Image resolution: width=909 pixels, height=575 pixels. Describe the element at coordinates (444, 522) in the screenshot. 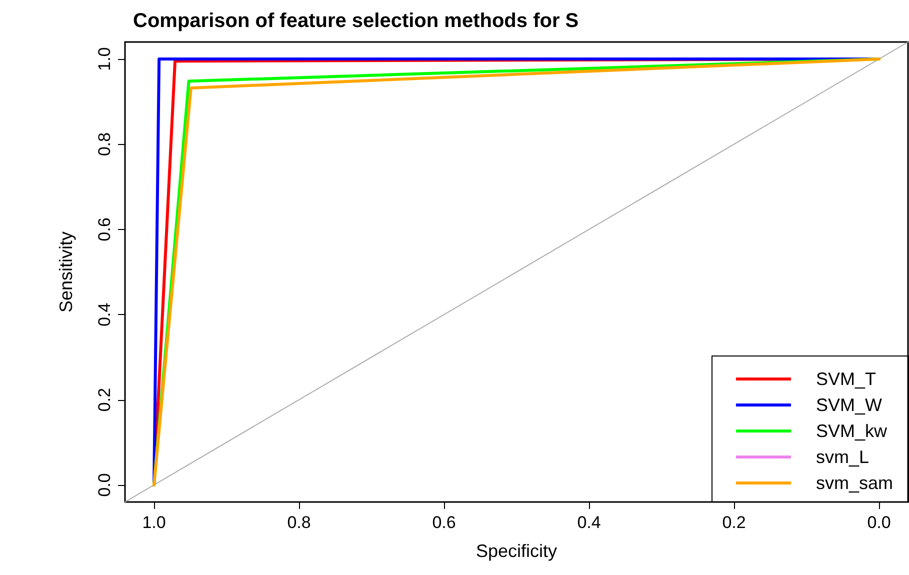

I see `x-tick-label: 0.6` at that location.